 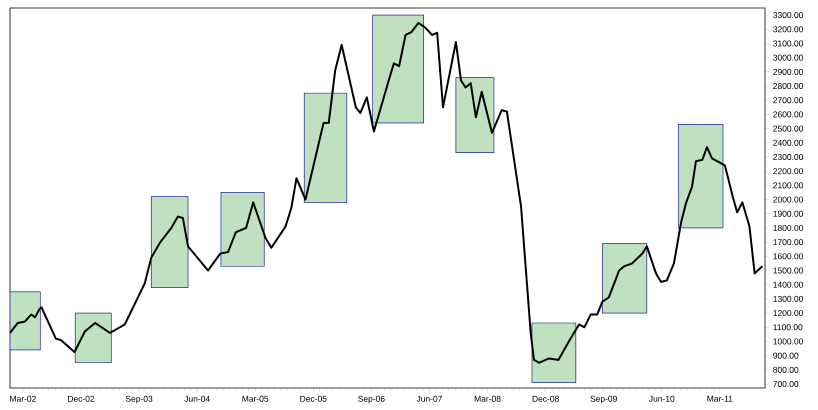 I want to click on y-tick-label: 1800.00, so click(x=788, y=227).